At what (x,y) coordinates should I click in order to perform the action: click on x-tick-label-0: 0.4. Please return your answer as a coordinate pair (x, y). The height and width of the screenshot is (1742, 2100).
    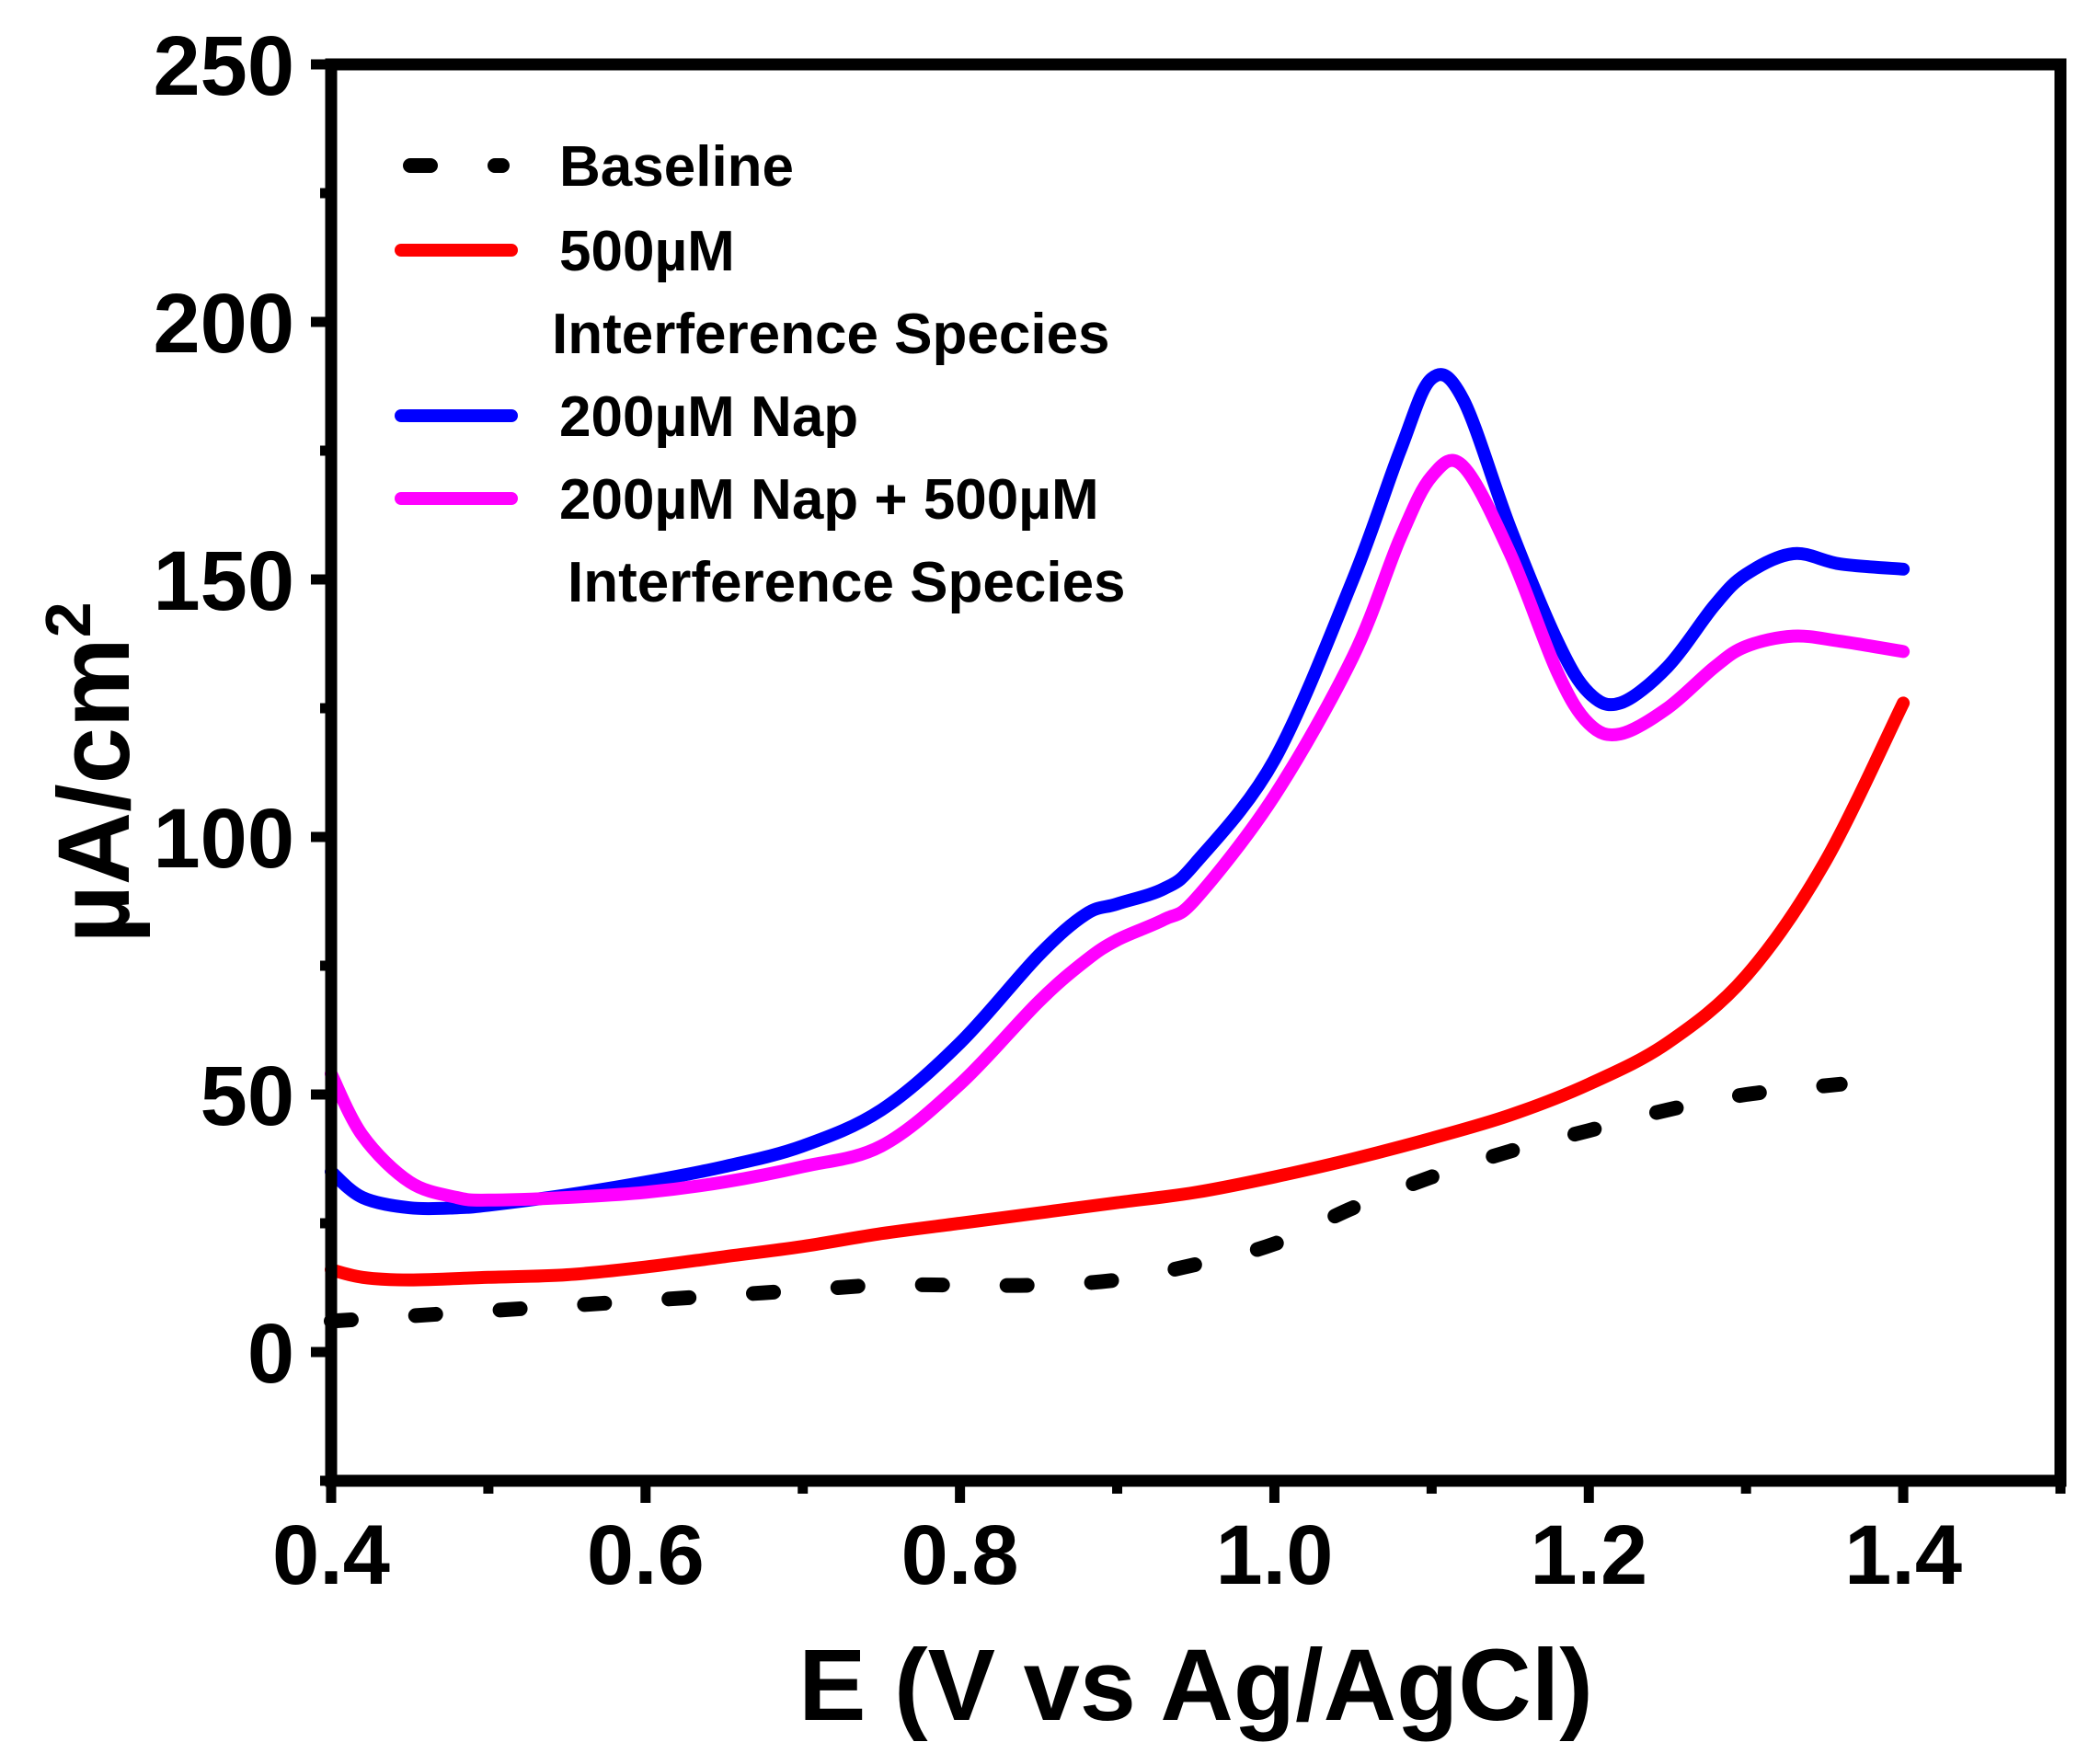
    Looking at the image, I should click on (331, 1555).